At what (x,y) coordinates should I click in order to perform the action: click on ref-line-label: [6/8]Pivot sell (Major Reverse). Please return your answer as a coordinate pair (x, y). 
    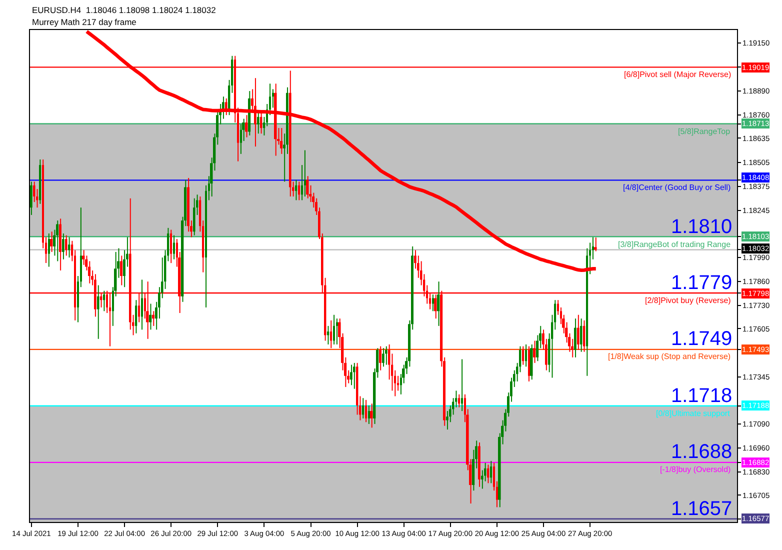
    Looking at the image, I should click on (678, 74).